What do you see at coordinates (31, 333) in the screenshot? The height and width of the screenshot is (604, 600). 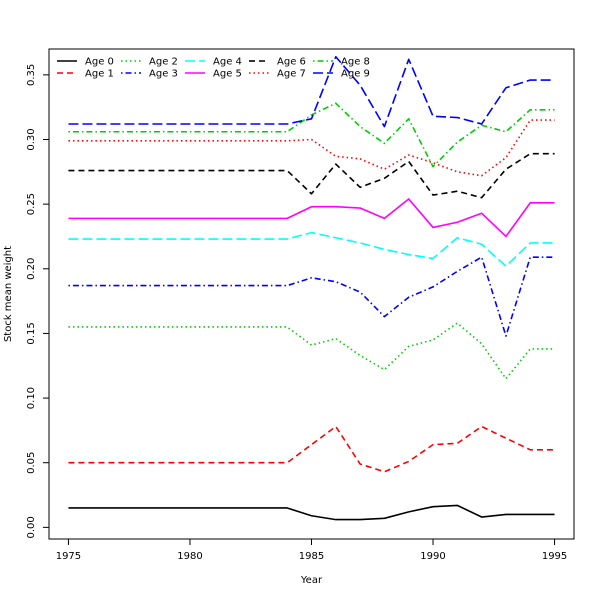 I see `y-tick-label: 0.15` at bounding box center [31, 333].